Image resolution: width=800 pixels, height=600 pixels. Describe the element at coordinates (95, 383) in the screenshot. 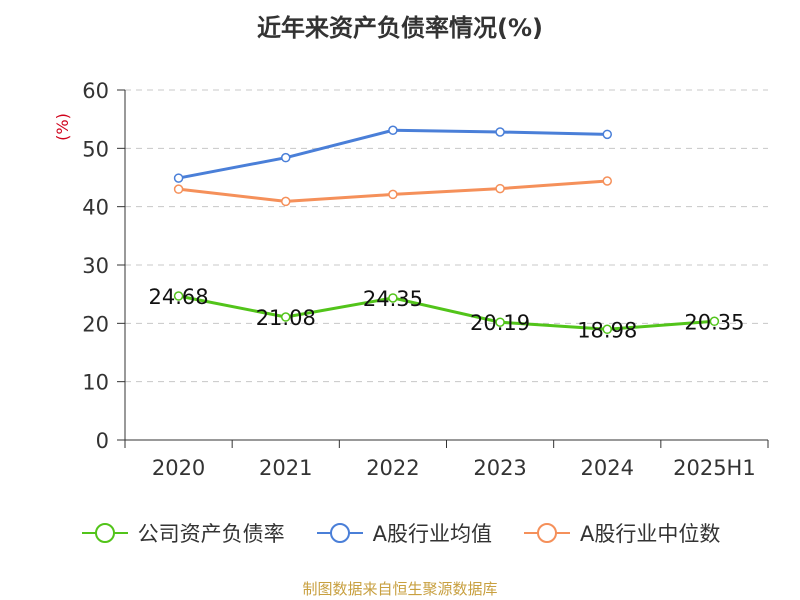

I see `y-tick-label: 10` at that location.